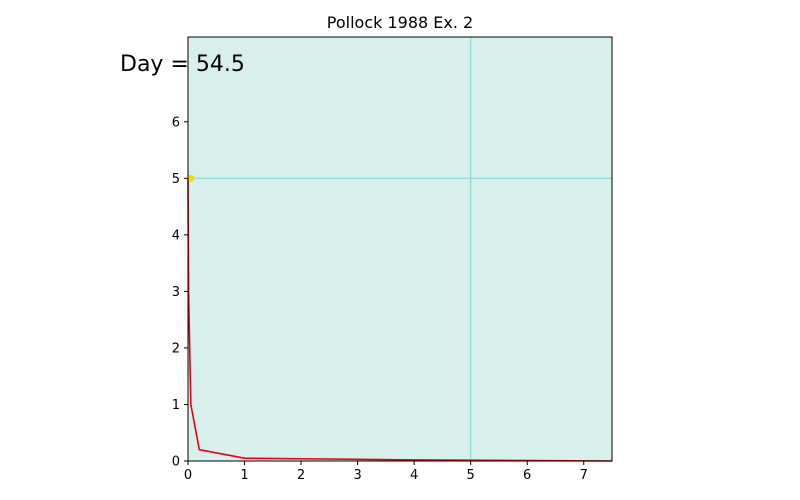 The height and width of the screenshot is (500, 800). Describe the element at coordinates (176, 462) in the screenshot. I see `y-tick-label: 0` at that location.